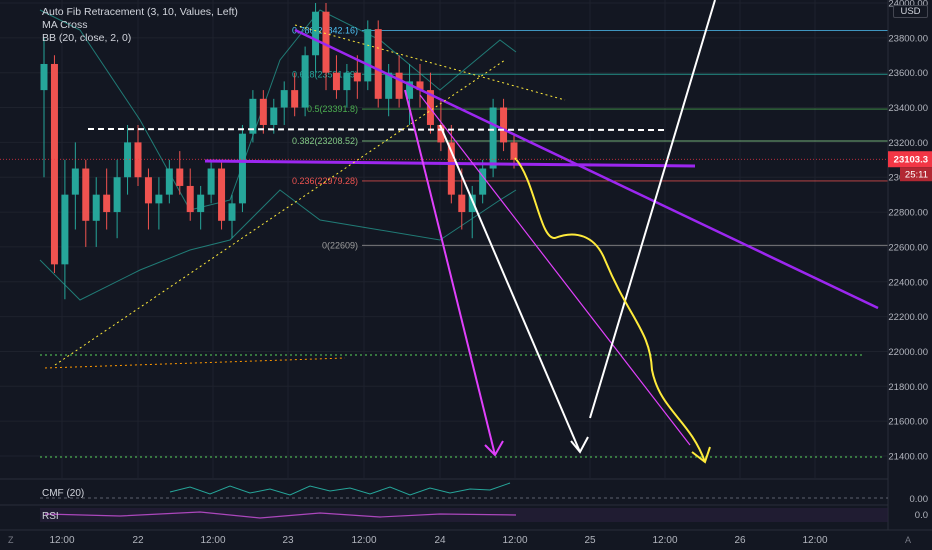 This screenshot has width=932, height=550. I want to click on time-tick-label: 25, so click(590, 540).